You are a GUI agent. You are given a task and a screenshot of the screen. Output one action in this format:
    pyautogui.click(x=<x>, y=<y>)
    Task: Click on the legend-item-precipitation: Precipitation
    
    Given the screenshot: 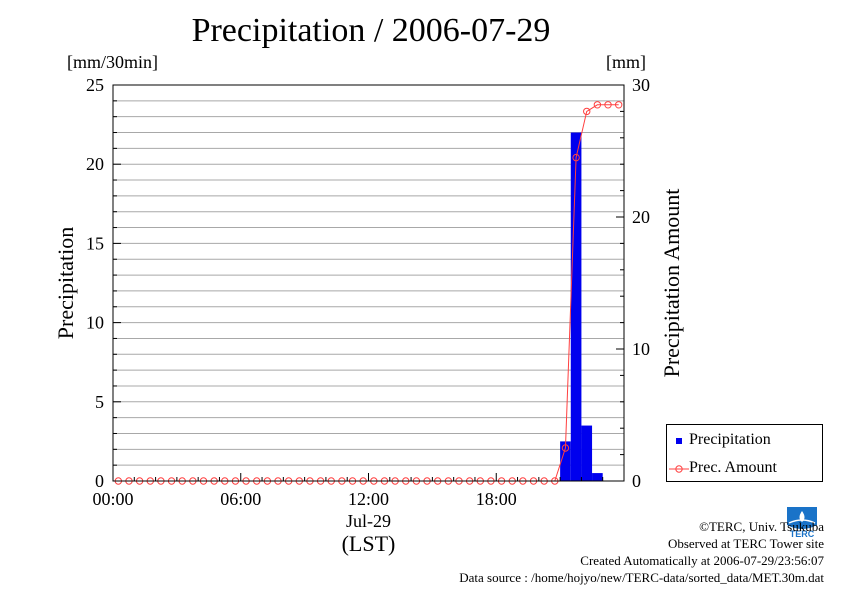 What is the action you would take?
    pyautogui.click(x=744, y=440)
    